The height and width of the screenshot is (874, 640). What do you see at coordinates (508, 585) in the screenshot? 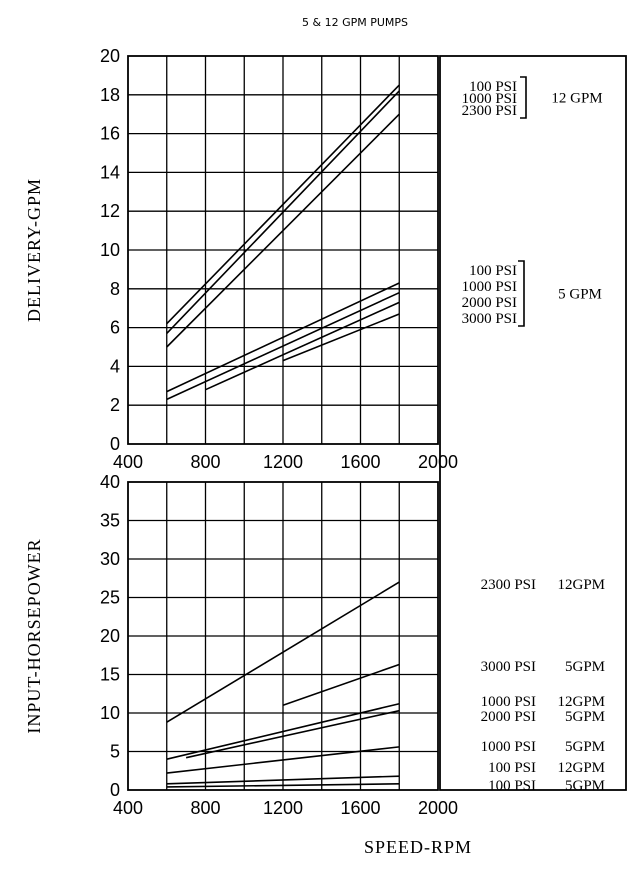
I see `hp-label-0-psi: 2300 PSI` at bounding box center [508, 585].